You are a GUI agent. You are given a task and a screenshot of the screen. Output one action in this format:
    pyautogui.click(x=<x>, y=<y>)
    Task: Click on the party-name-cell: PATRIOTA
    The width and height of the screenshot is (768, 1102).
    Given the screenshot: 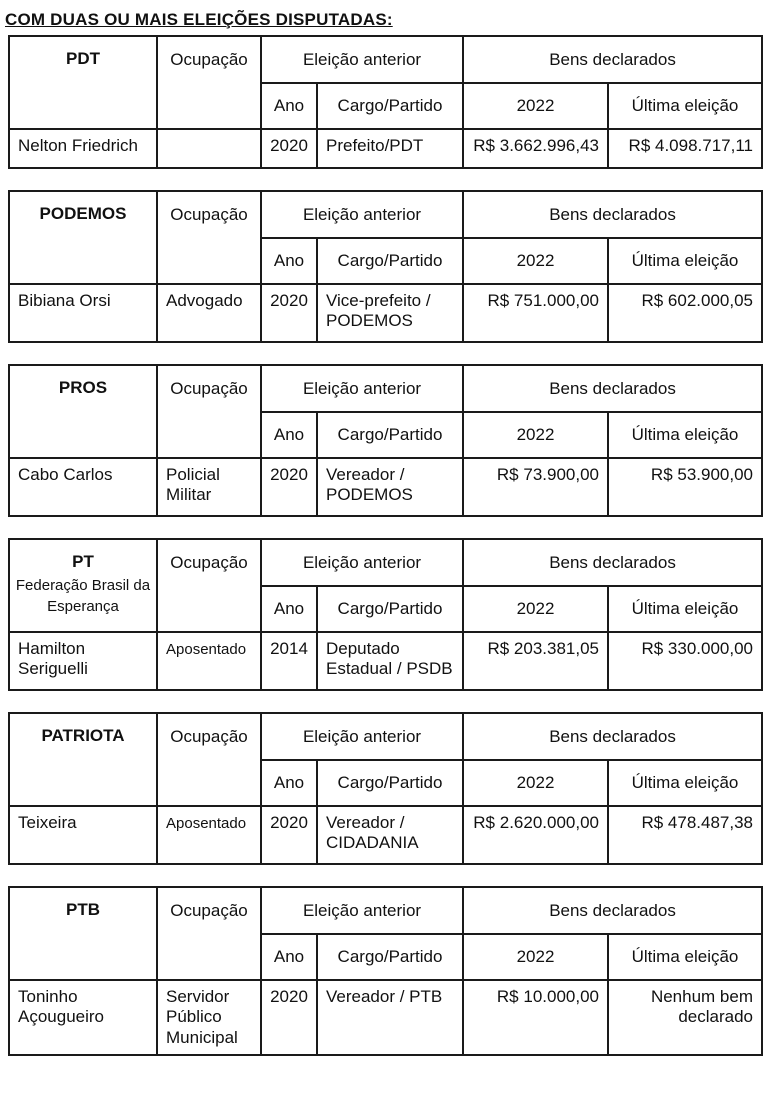 What is the action you would take?
    pyautogui.click(x=83, y=759)
    